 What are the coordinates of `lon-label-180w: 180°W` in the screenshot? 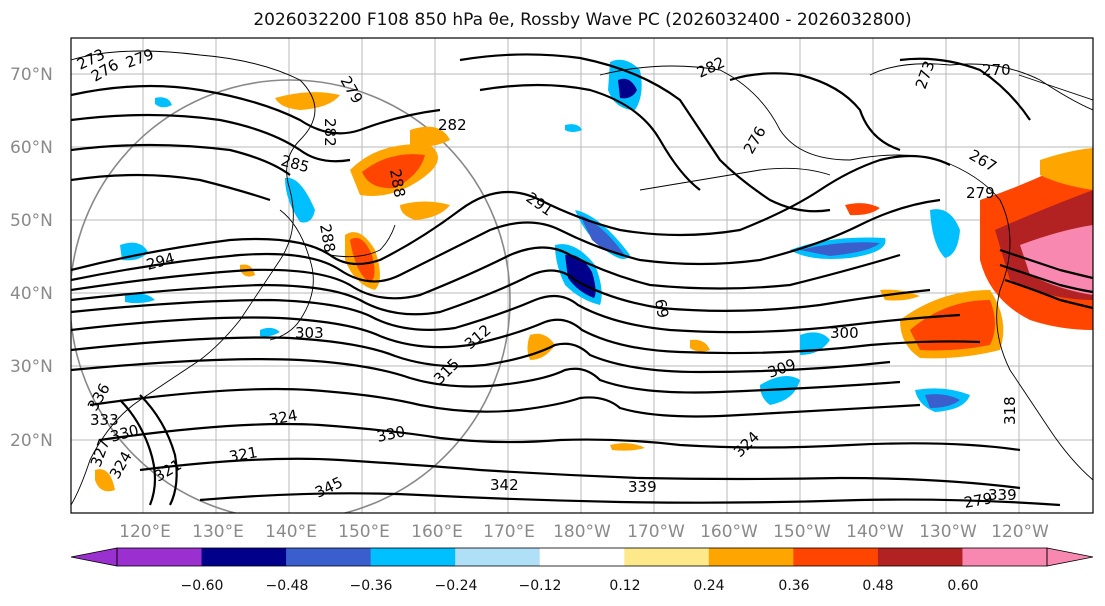 It's located at (582, 532).